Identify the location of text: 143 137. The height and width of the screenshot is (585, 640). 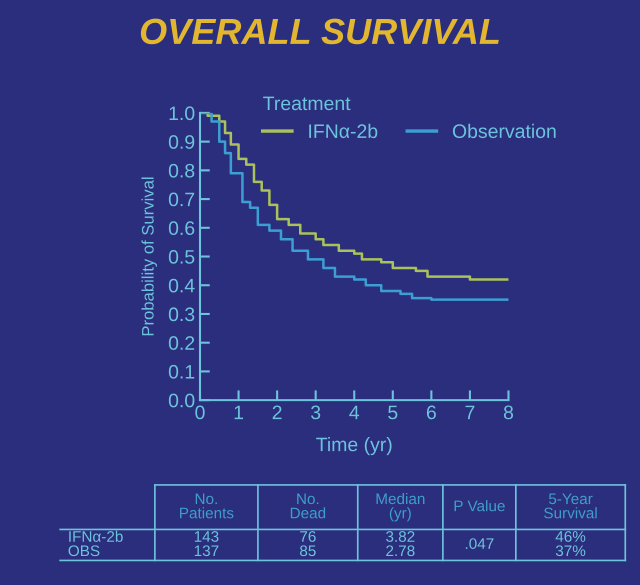
(206, 543).